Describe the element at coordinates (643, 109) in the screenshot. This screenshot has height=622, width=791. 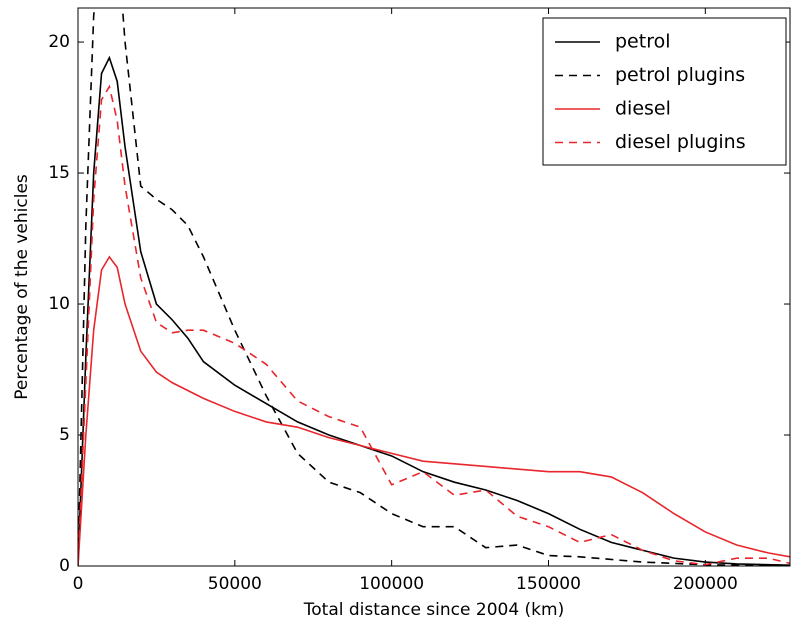
I see `legend-label: diesel` at that location.